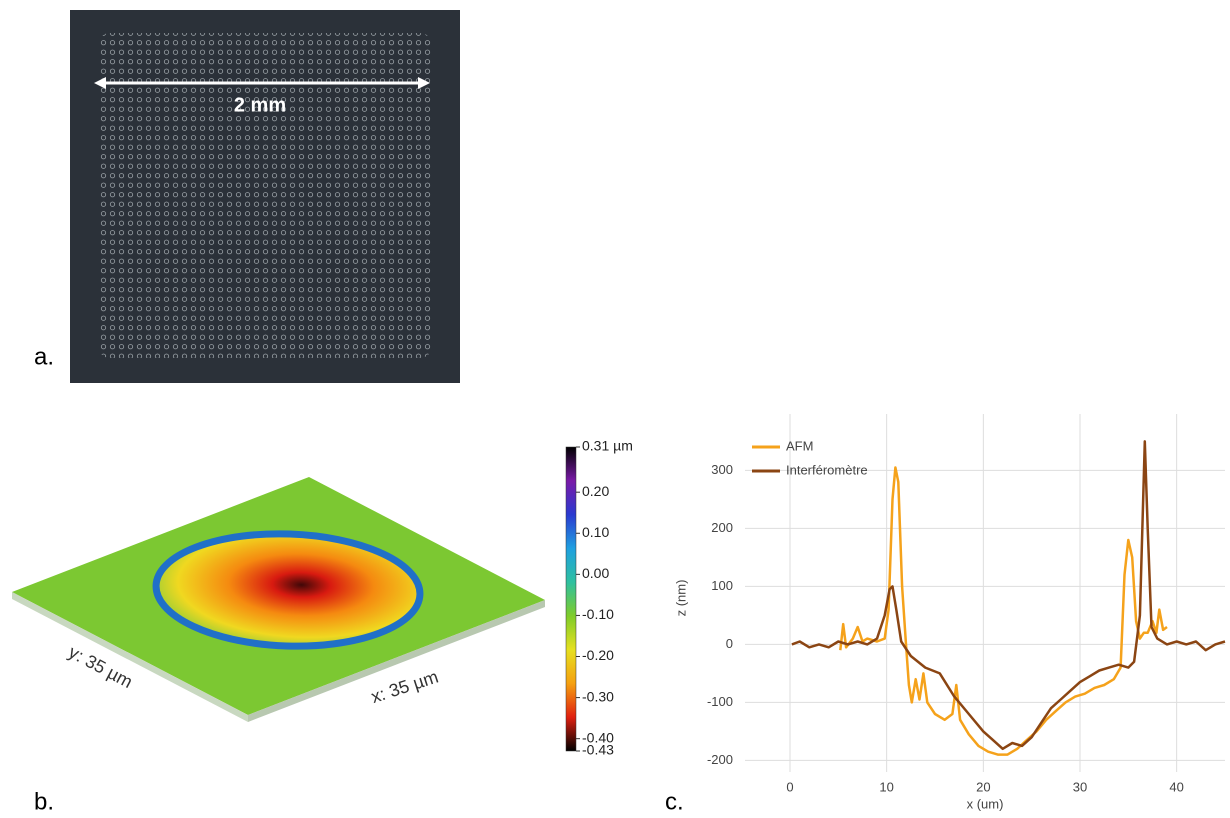 This screenshot has height=818, width=1230. Describe the element at coordinates (265, 195) in the screenshot. I see `dot-array` at that location.